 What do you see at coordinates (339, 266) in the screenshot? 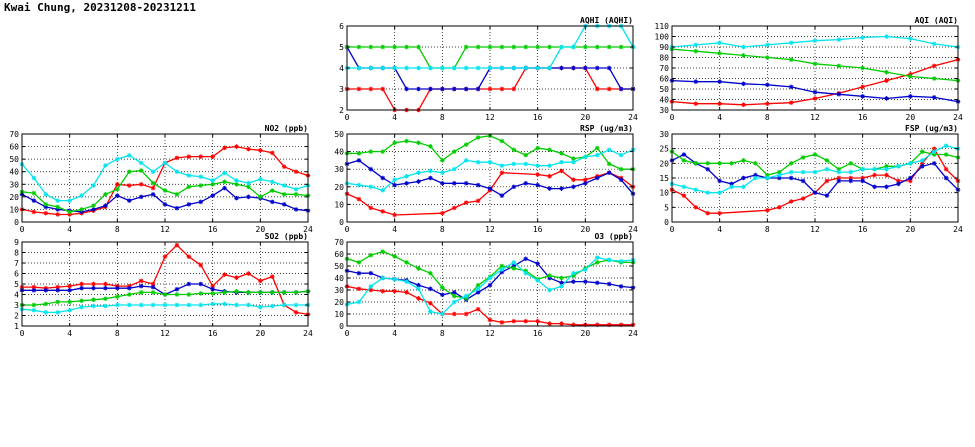
I see `y-tick-label: 50` at bounding box center [339, 266].